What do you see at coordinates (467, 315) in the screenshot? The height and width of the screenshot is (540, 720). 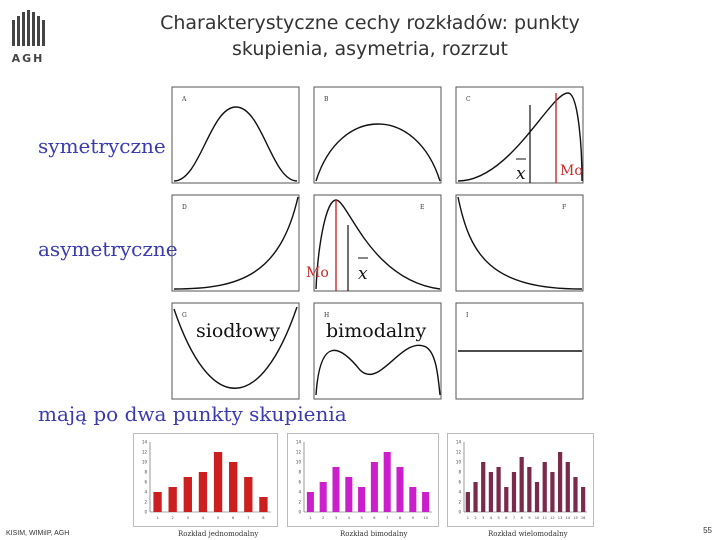 I see `letter-i: I` at bounding box center [467, 315].